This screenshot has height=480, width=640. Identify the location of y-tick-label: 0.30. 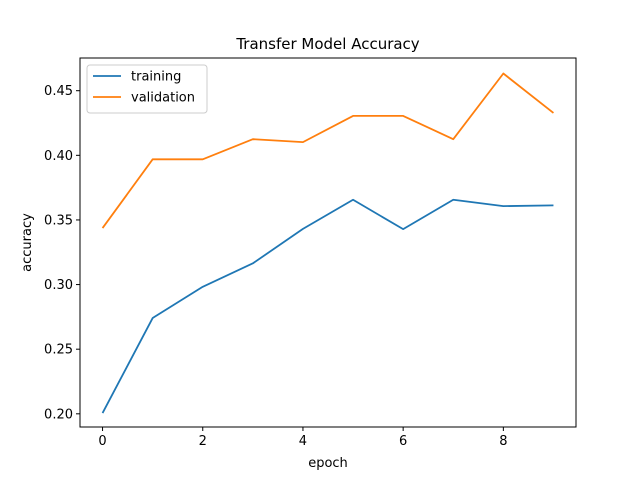
(58, 285).